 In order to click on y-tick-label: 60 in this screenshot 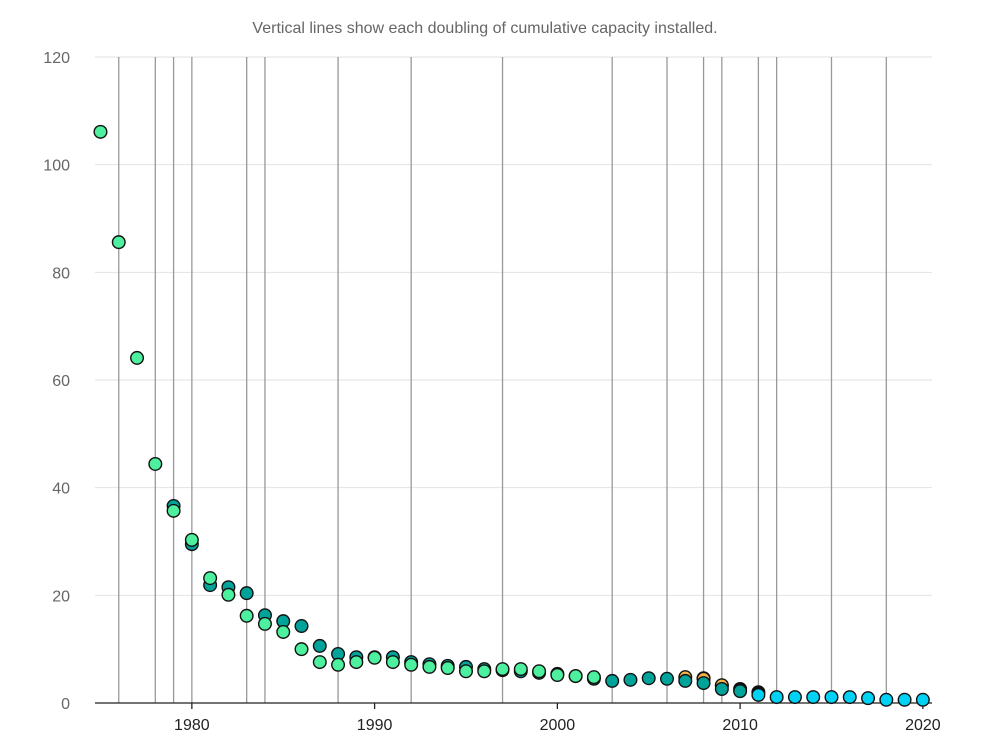, I will do `click(61, 381)`.